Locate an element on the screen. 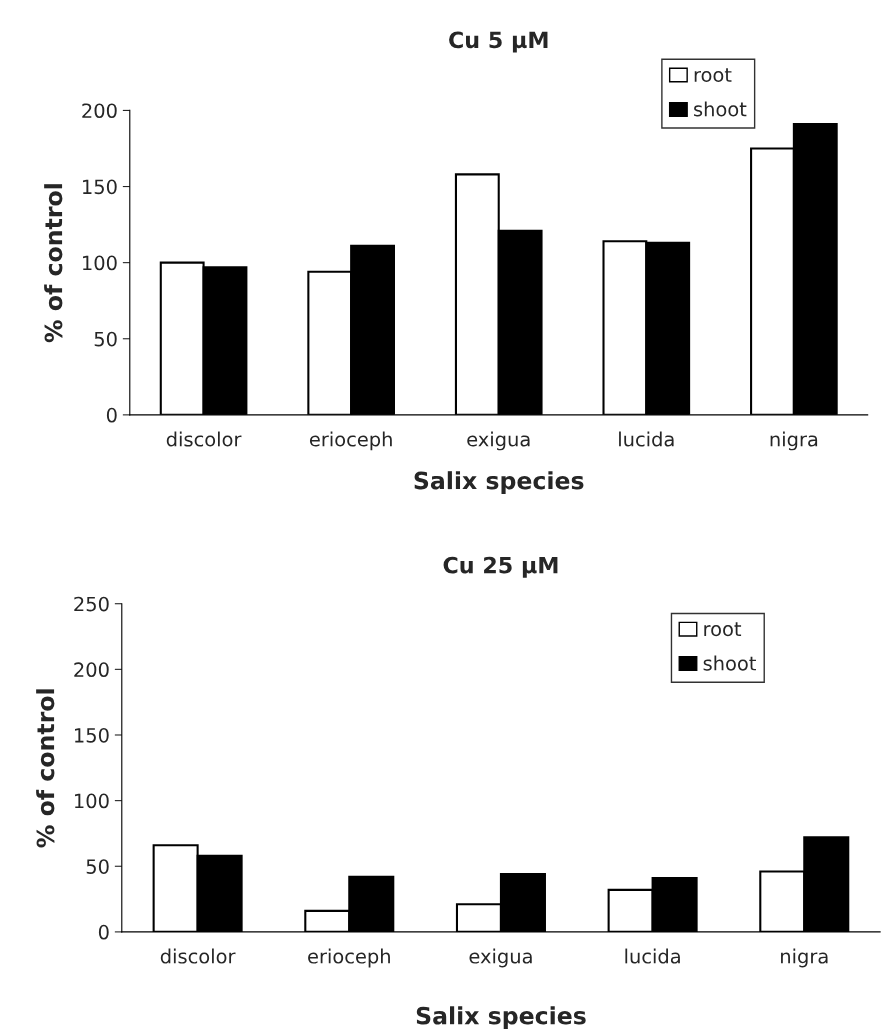  chart-title: Cu 25 μM is located at coordinates (500, 567).